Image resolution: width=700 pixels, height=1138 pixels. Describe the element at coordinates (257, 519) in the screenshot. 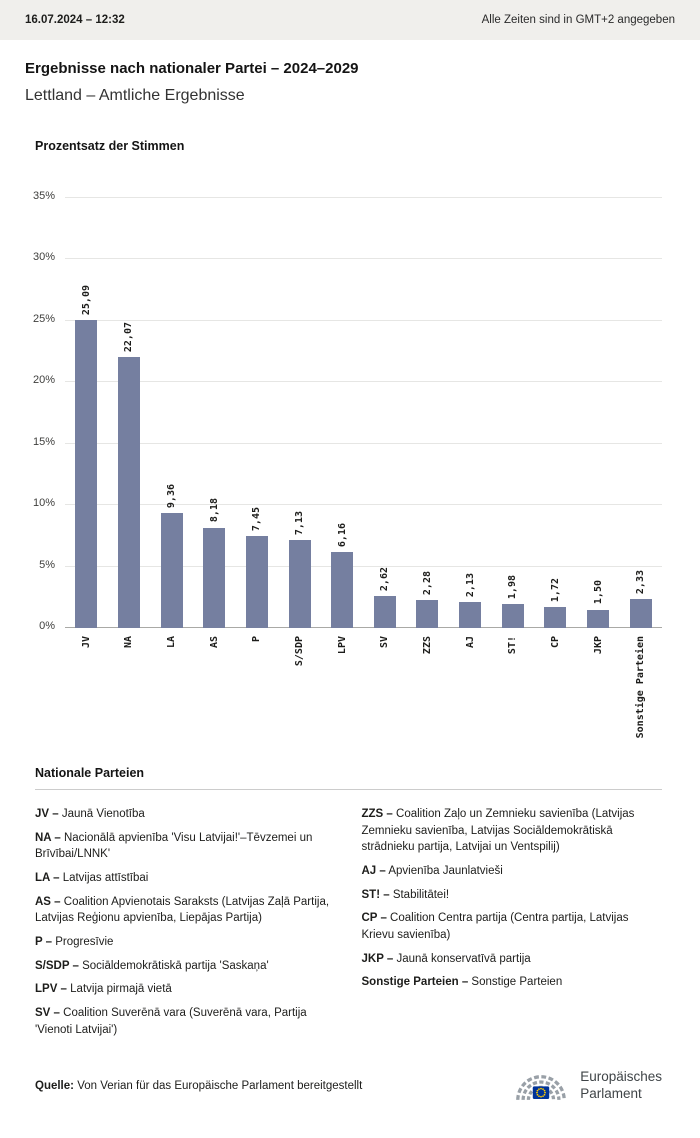

I see `bar-value-label: 7,45` at that location.